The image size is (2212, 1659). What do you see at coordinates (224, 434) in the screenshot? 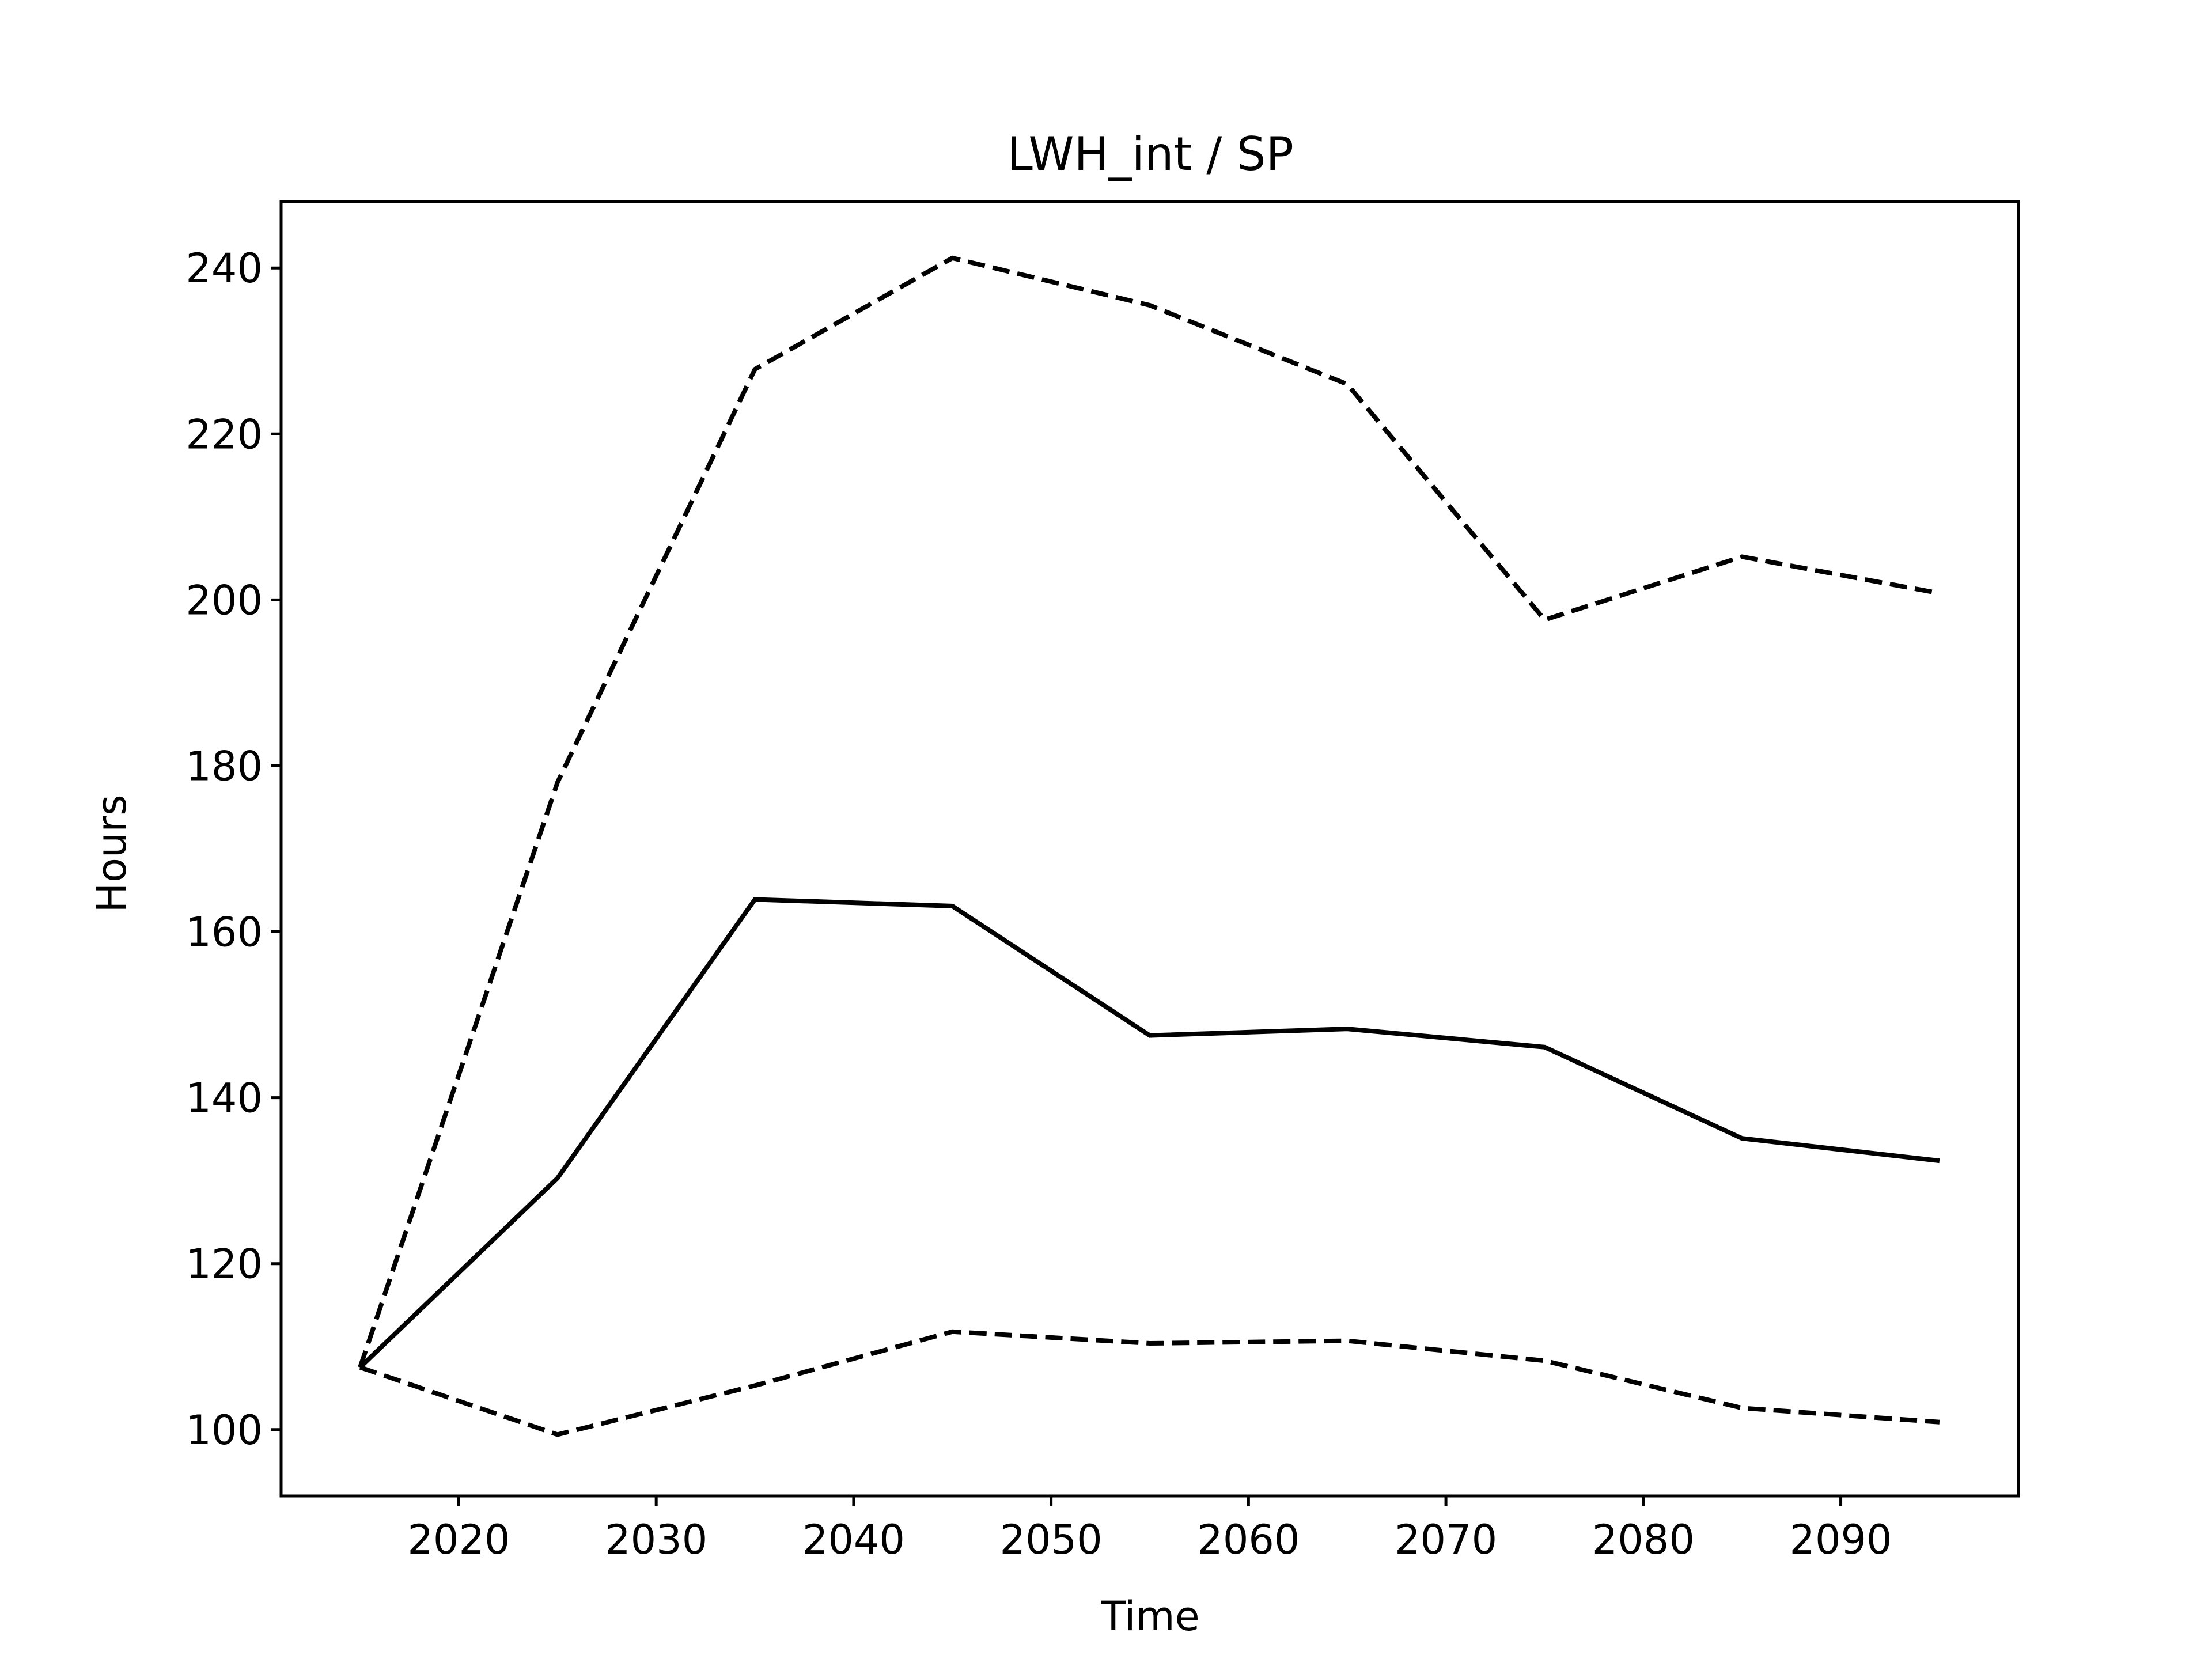
I see `y-tick-label: 220` at bounding box center [224, 434].